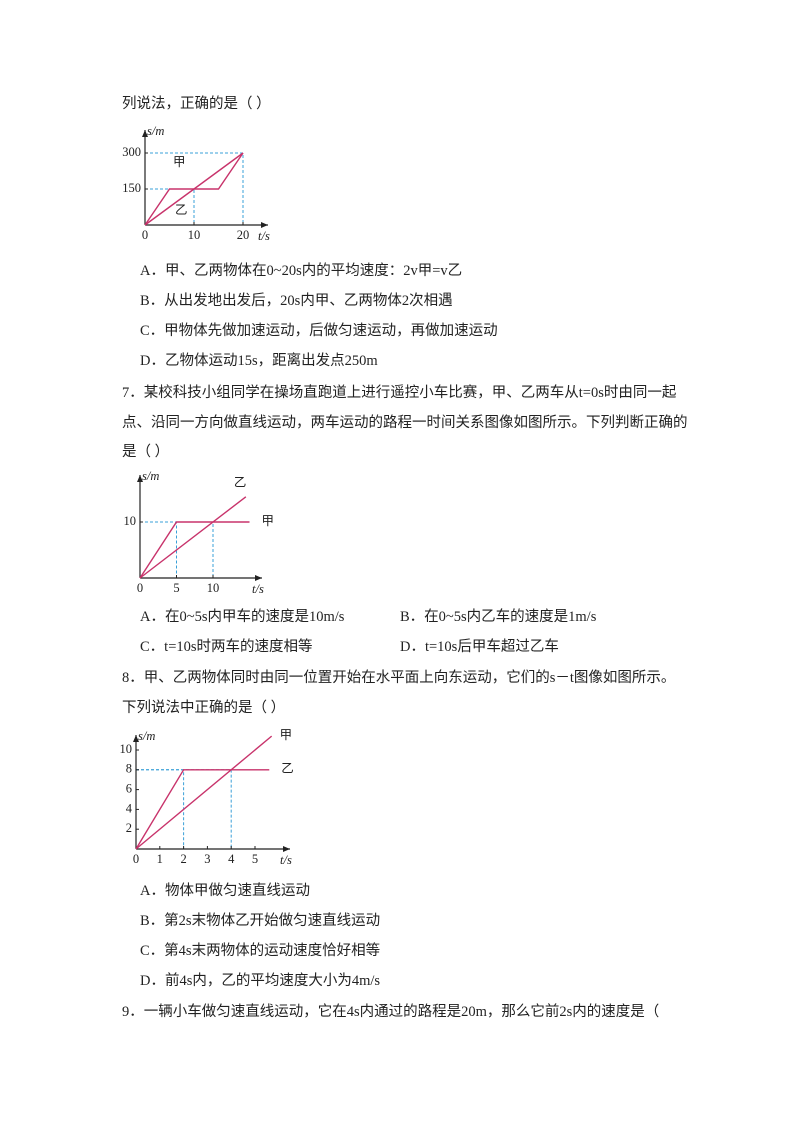 This screenshot has height=1132, width=800. I want to click on question-text: 列说法，正确的是（ ）, so click(196, 104).